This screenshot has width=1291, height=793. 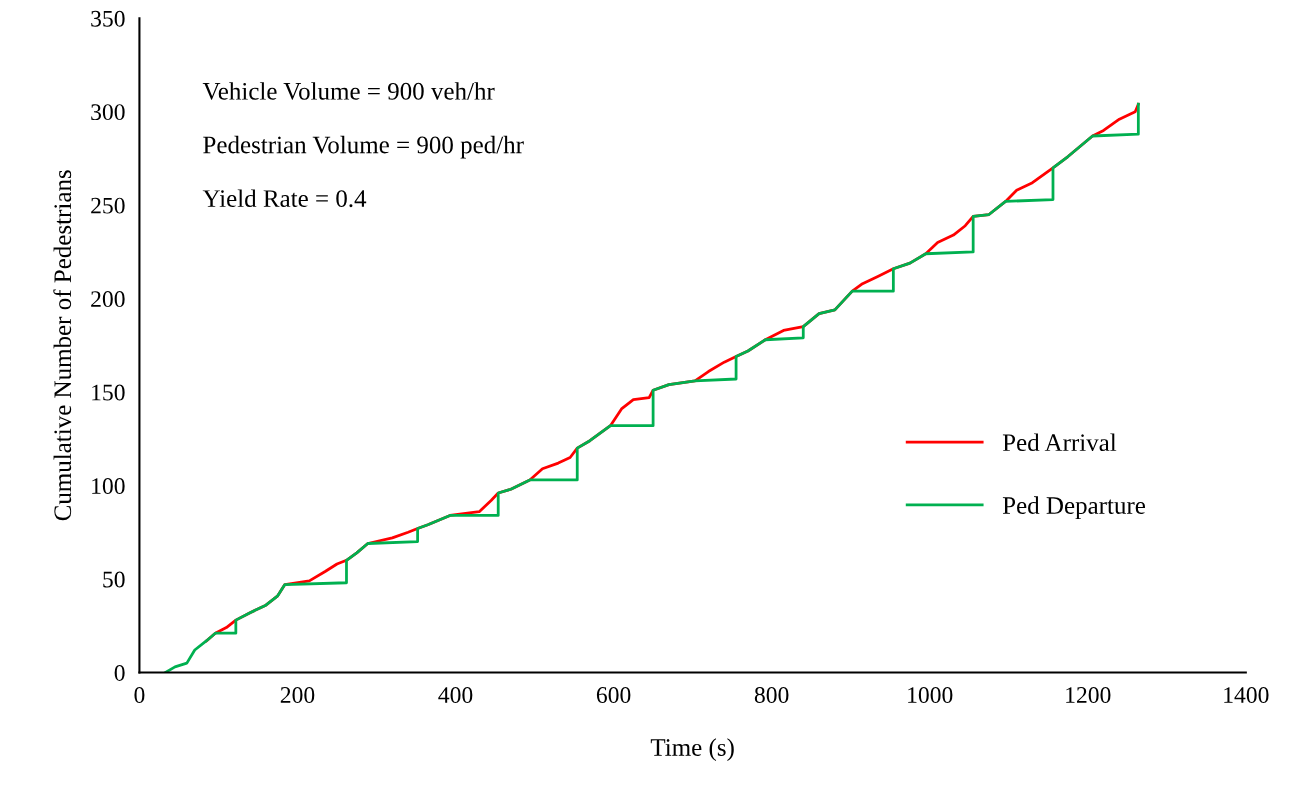 I want to click on y-tick-label: 300, so click(x=108, y=112).